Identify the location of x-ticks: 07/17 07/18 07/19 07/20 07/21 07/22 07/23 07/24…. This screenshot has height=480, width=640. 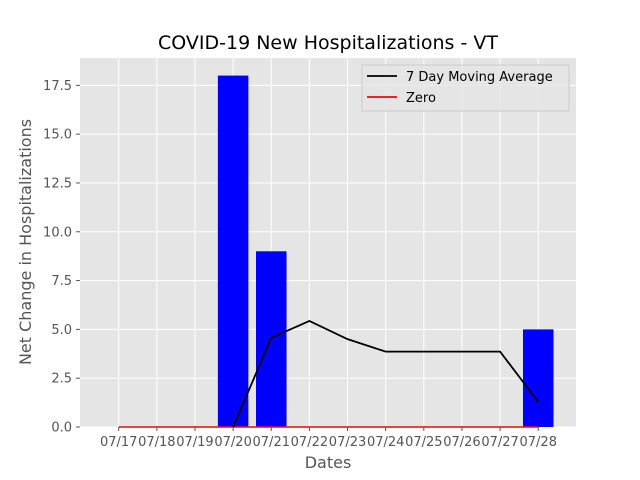
(328, 438).